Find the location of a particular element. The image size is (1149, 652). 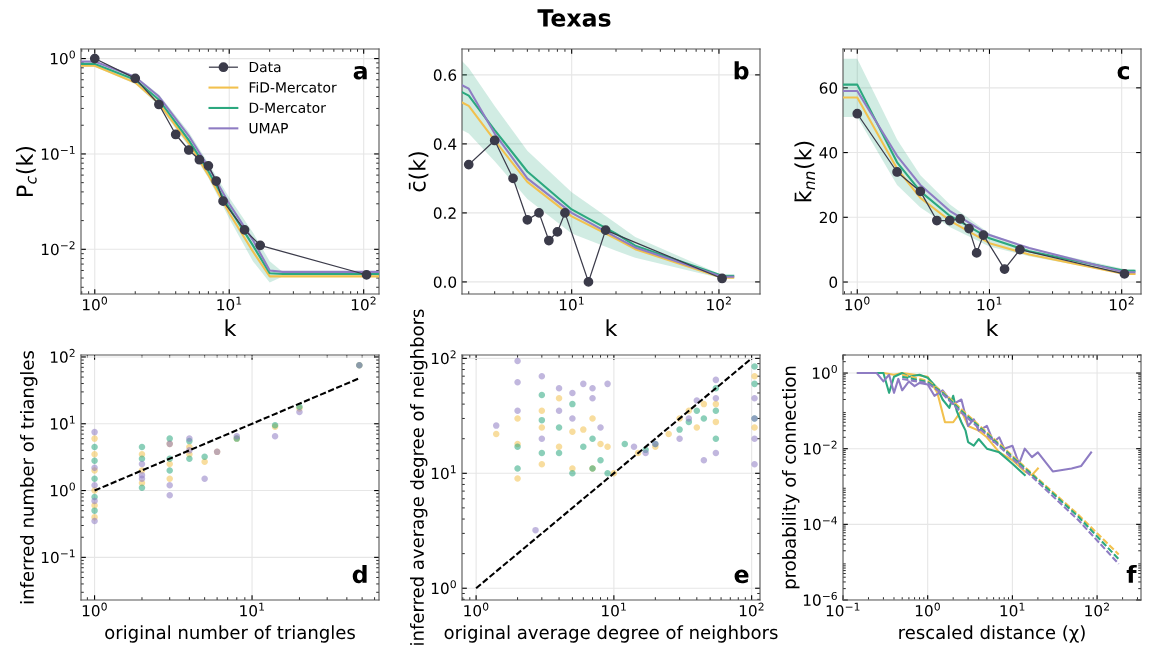

y-axis-title: k̄$_{nn}$(k) is located at coordinates (804, 171).